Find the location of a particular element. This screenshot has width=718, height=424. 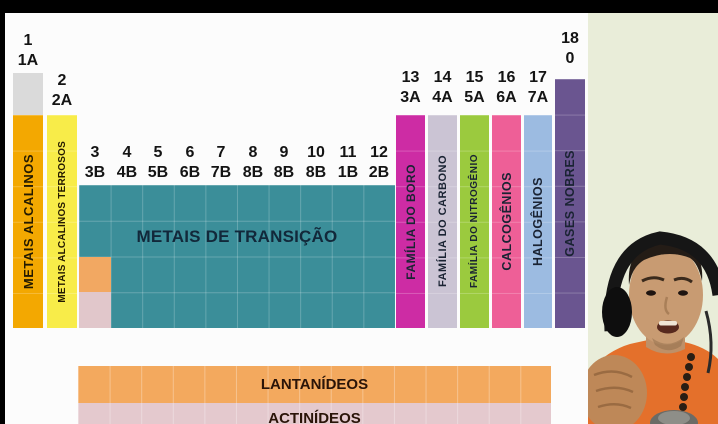

group-number: 7 is located at coordinates (221, 152).